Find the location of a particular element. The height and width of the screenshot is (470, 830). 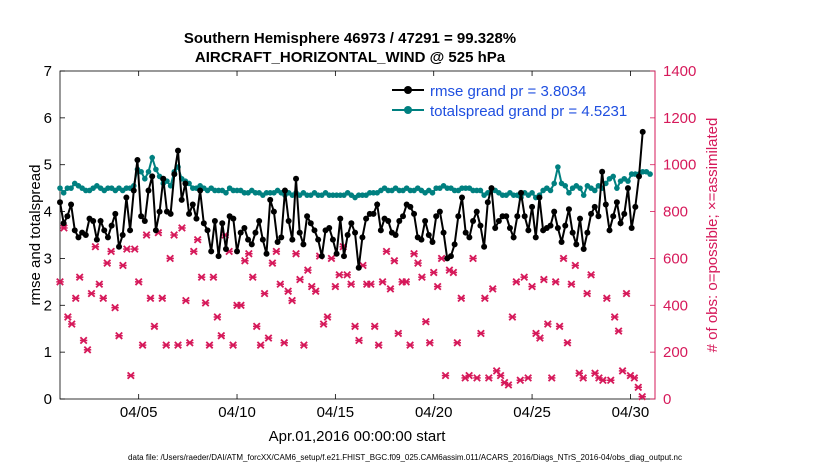

legend-rmse-marker is located at coordinates (408, 90).